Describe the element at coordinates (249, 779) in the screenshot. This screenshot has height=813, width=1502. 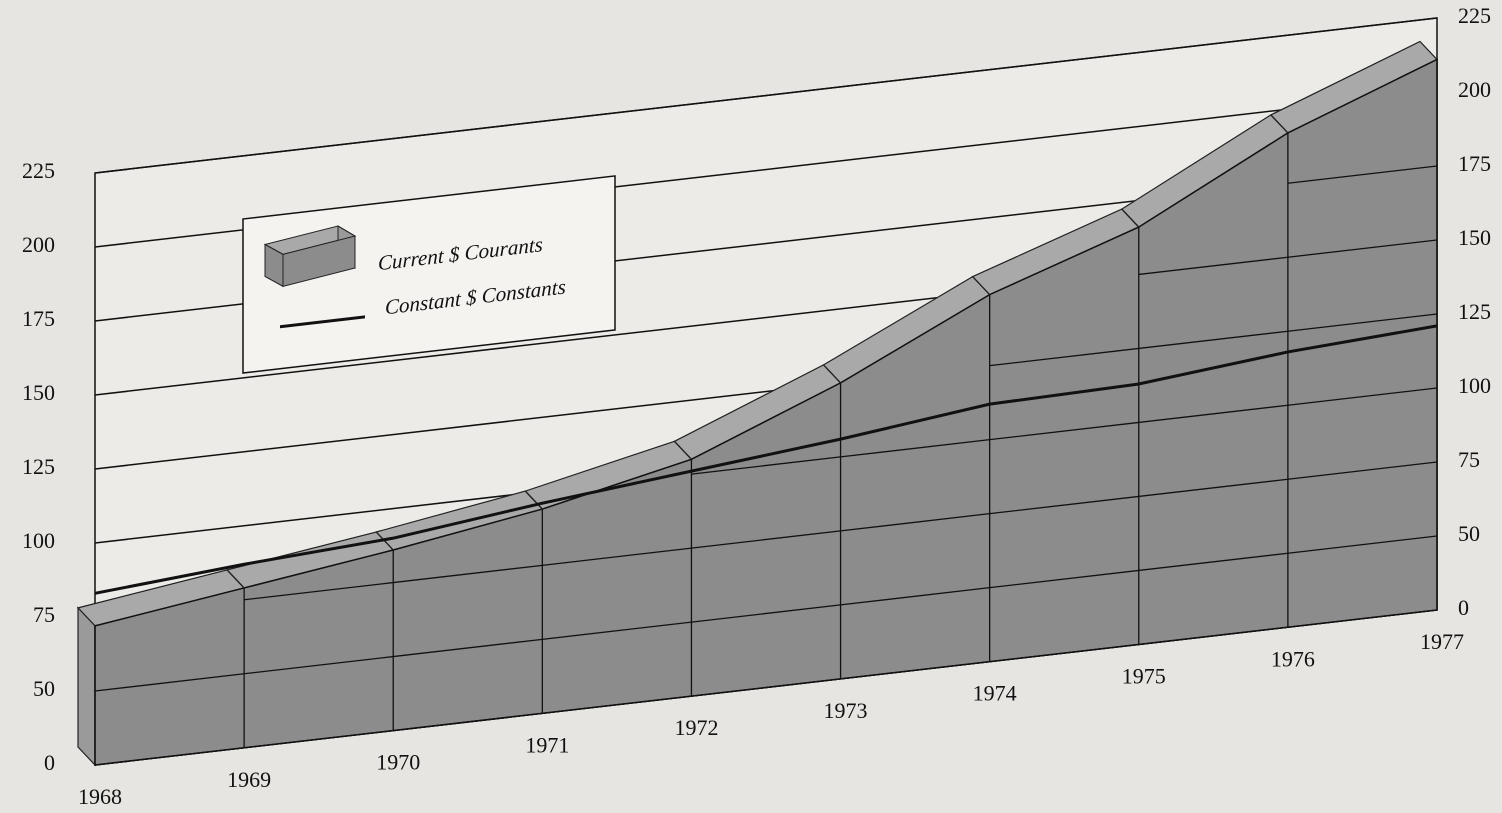
I see `x-tick-label: 1969` at that location.